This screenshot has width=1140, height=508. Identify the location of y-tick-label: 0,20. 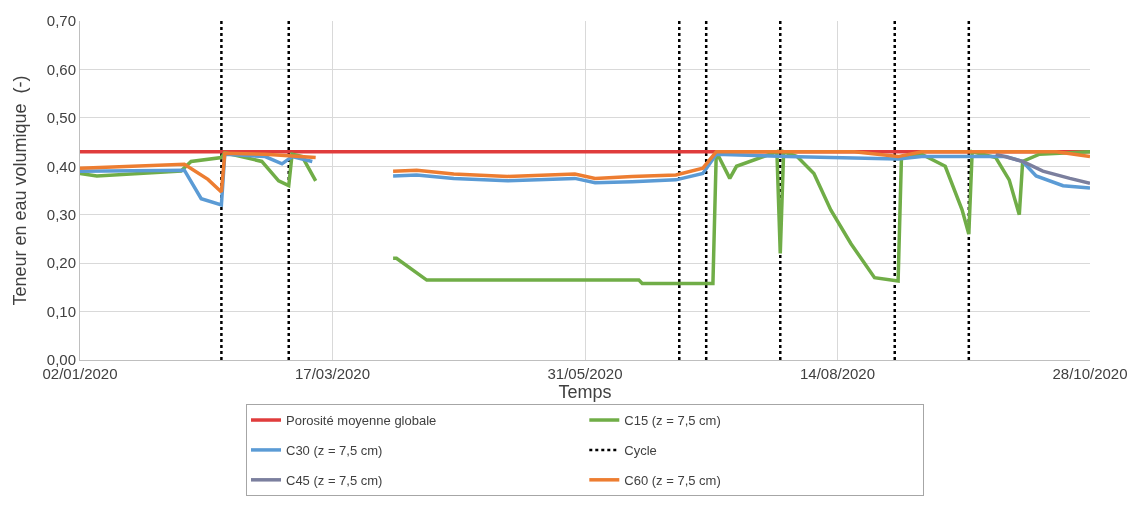
(61, 263).